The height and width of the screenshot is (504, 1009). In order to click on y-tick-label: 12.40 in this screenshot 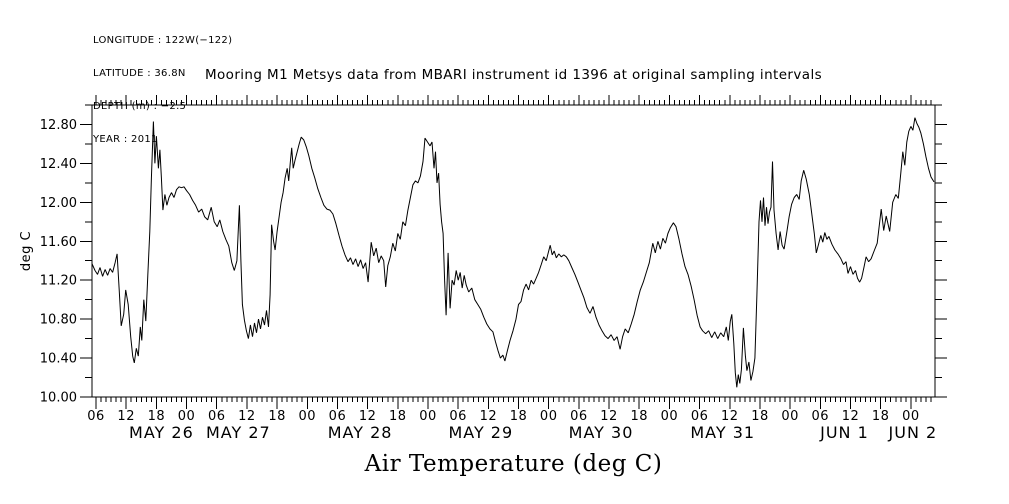, I will do `click(58, 164)`.